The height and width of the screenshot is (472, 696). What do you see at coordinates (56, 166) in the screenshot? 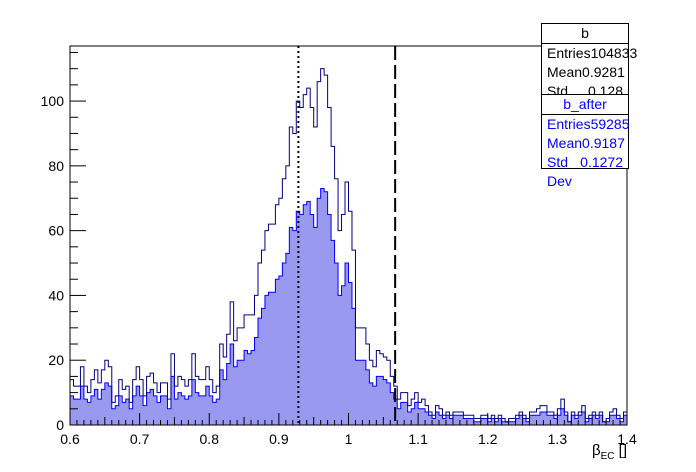
I see `y-tick-label: 80` at bounding box center [56, 166].